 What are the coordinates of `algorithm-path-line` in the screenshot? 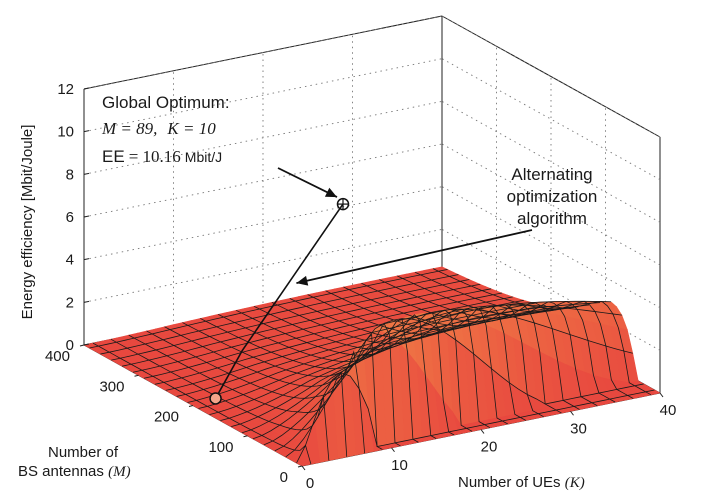 It's located at (279, 301).